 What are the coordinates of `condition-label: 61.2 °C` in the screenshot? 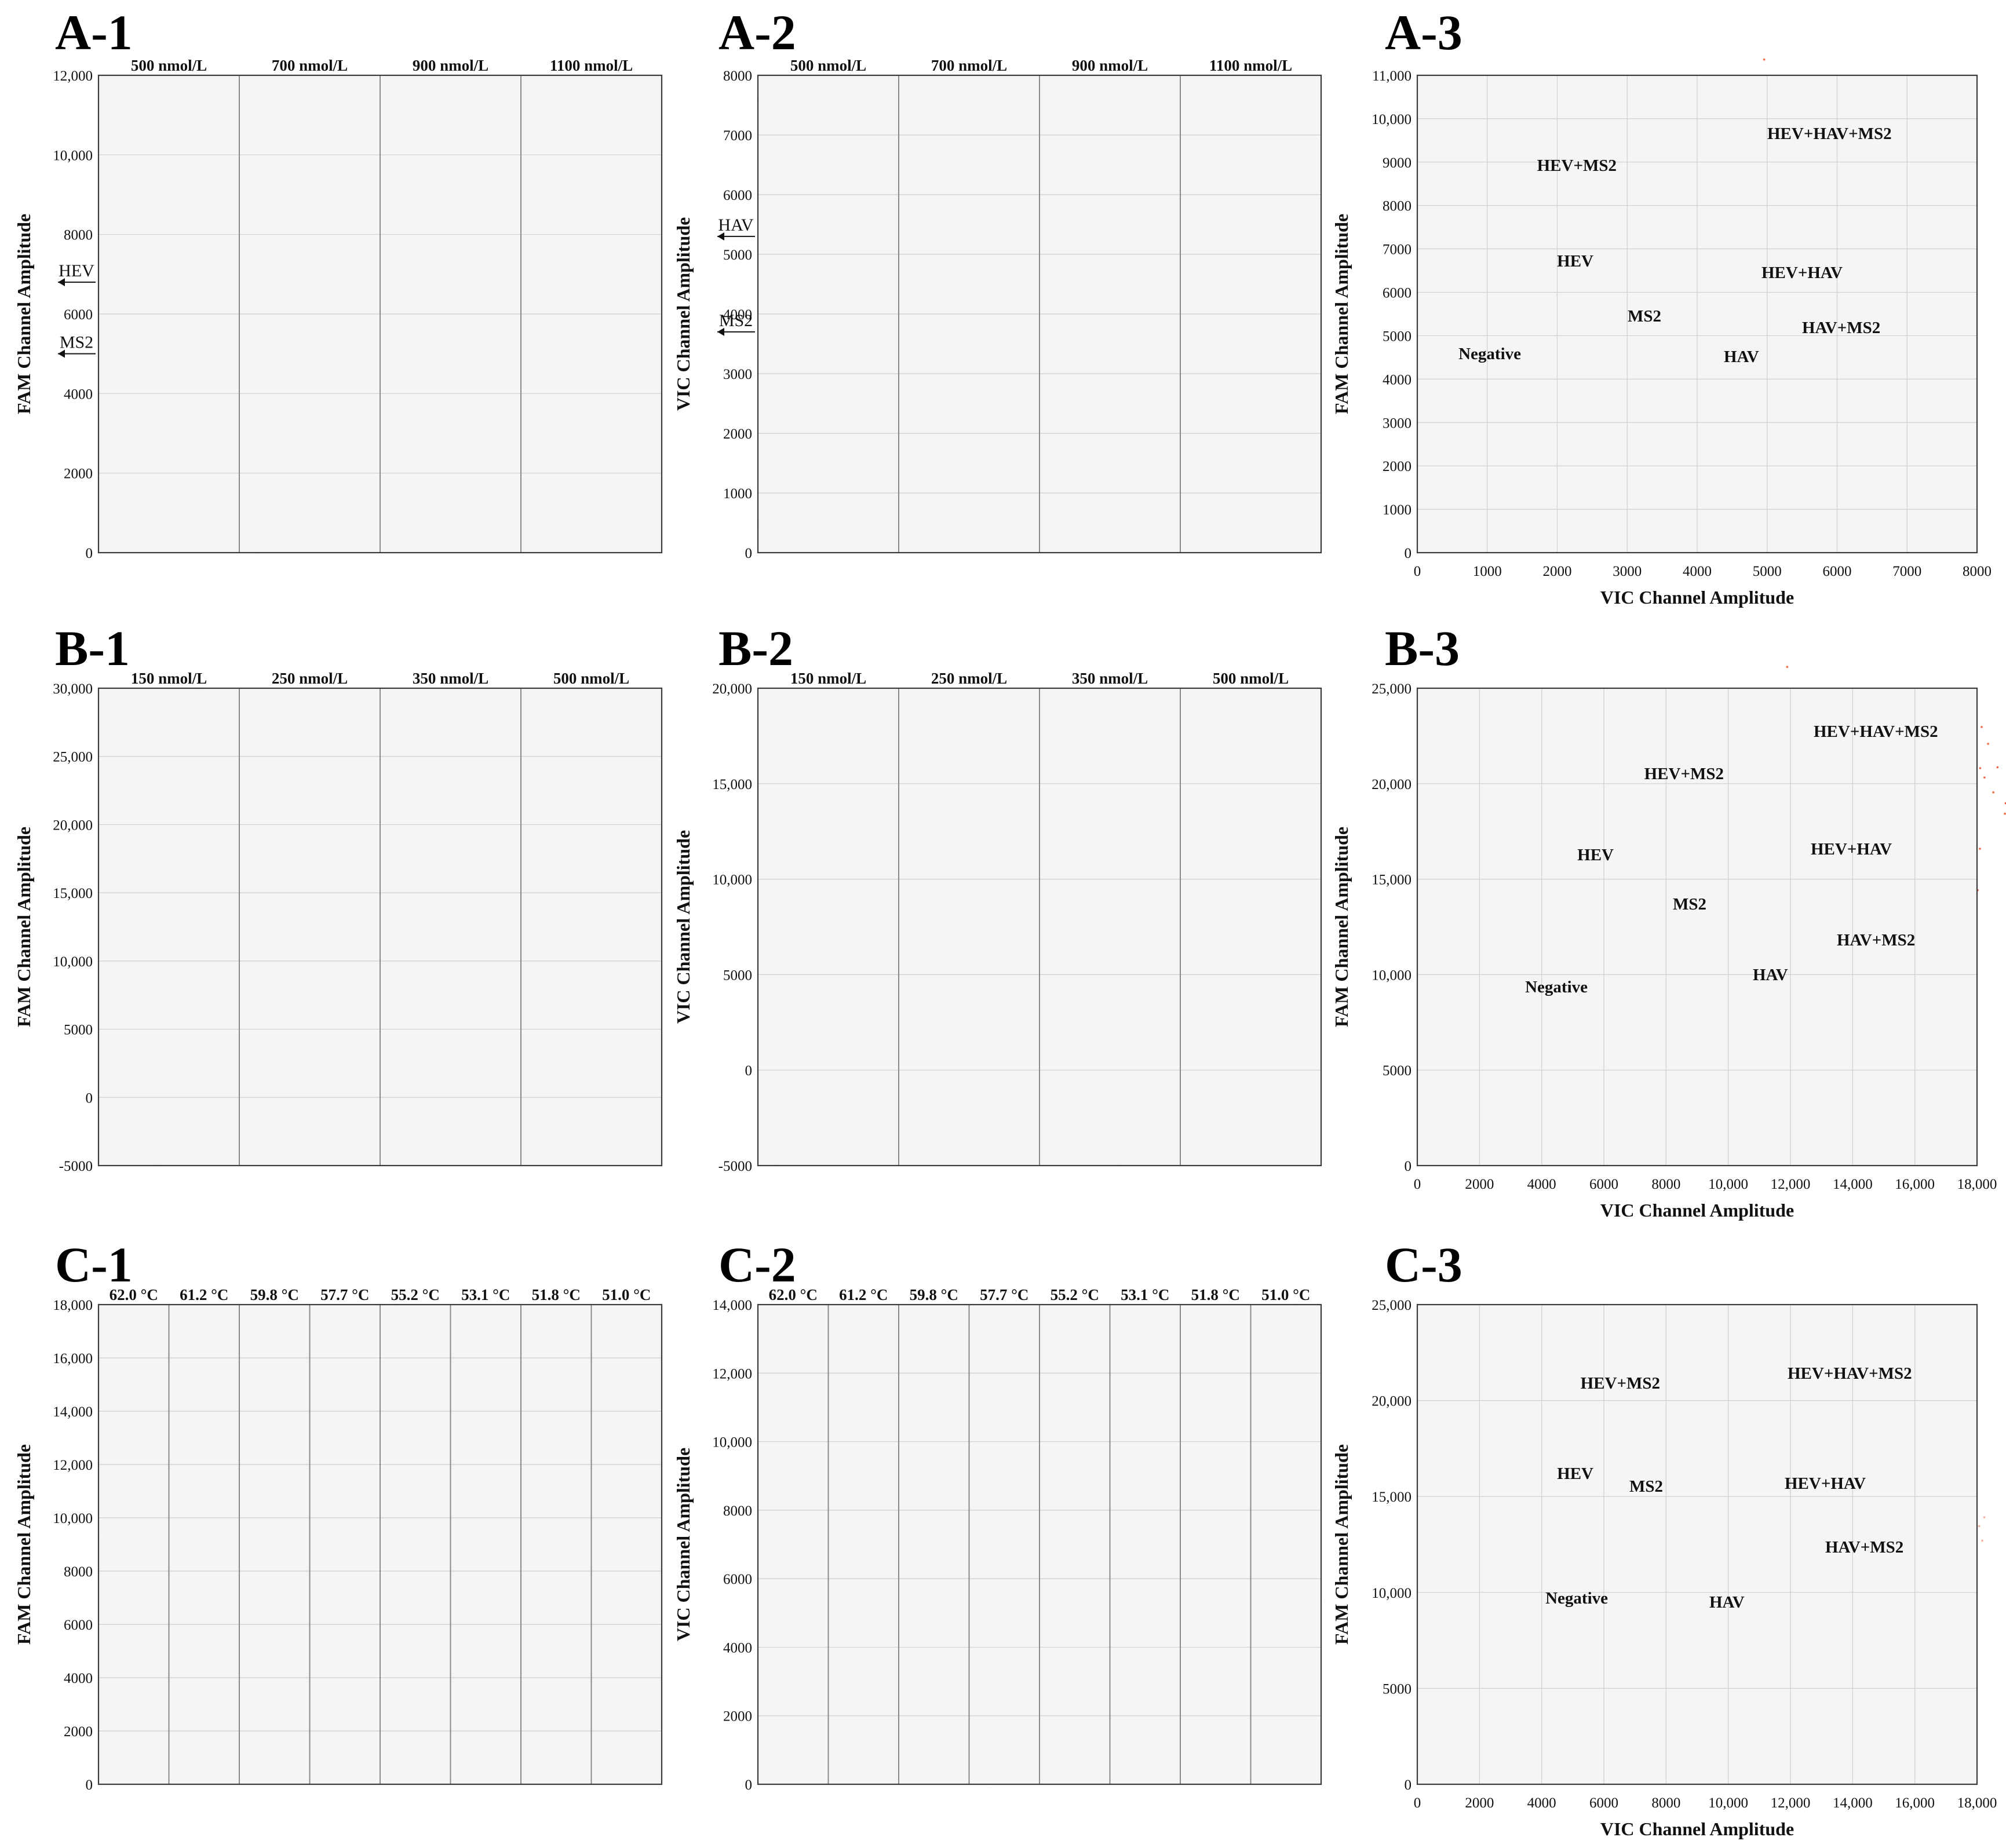 It's located at (204, 1295).